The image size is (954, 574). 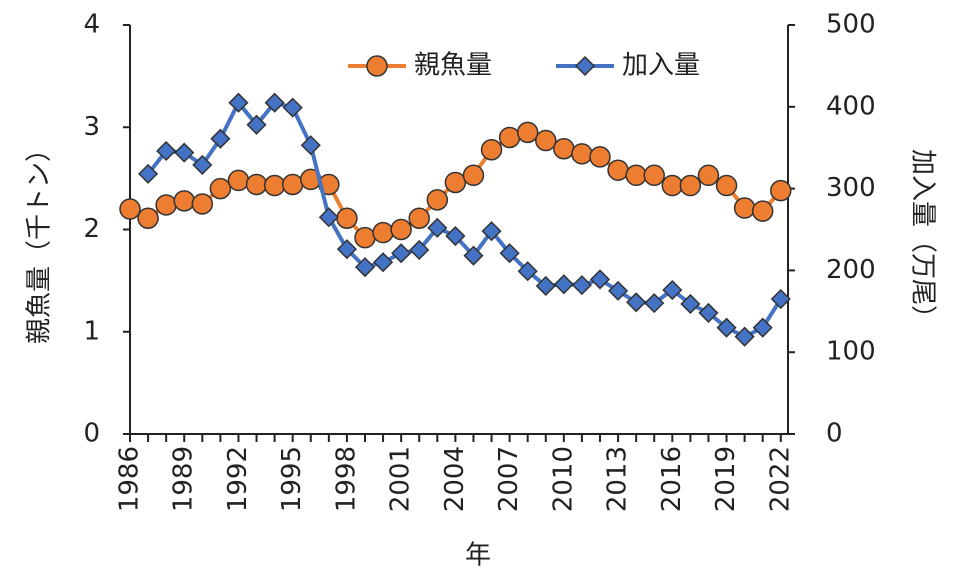 I want to click on x-tick-label: 1995, so click(x=292, y=479).